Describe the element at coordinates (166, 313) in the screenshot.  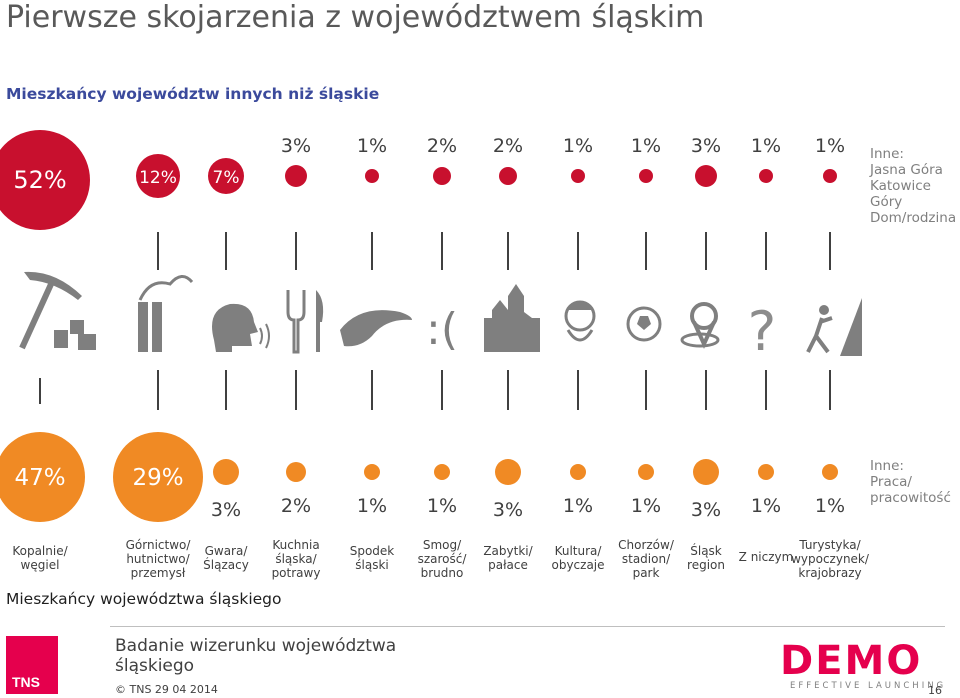
I see `factory-chimneys-icon` at that location.